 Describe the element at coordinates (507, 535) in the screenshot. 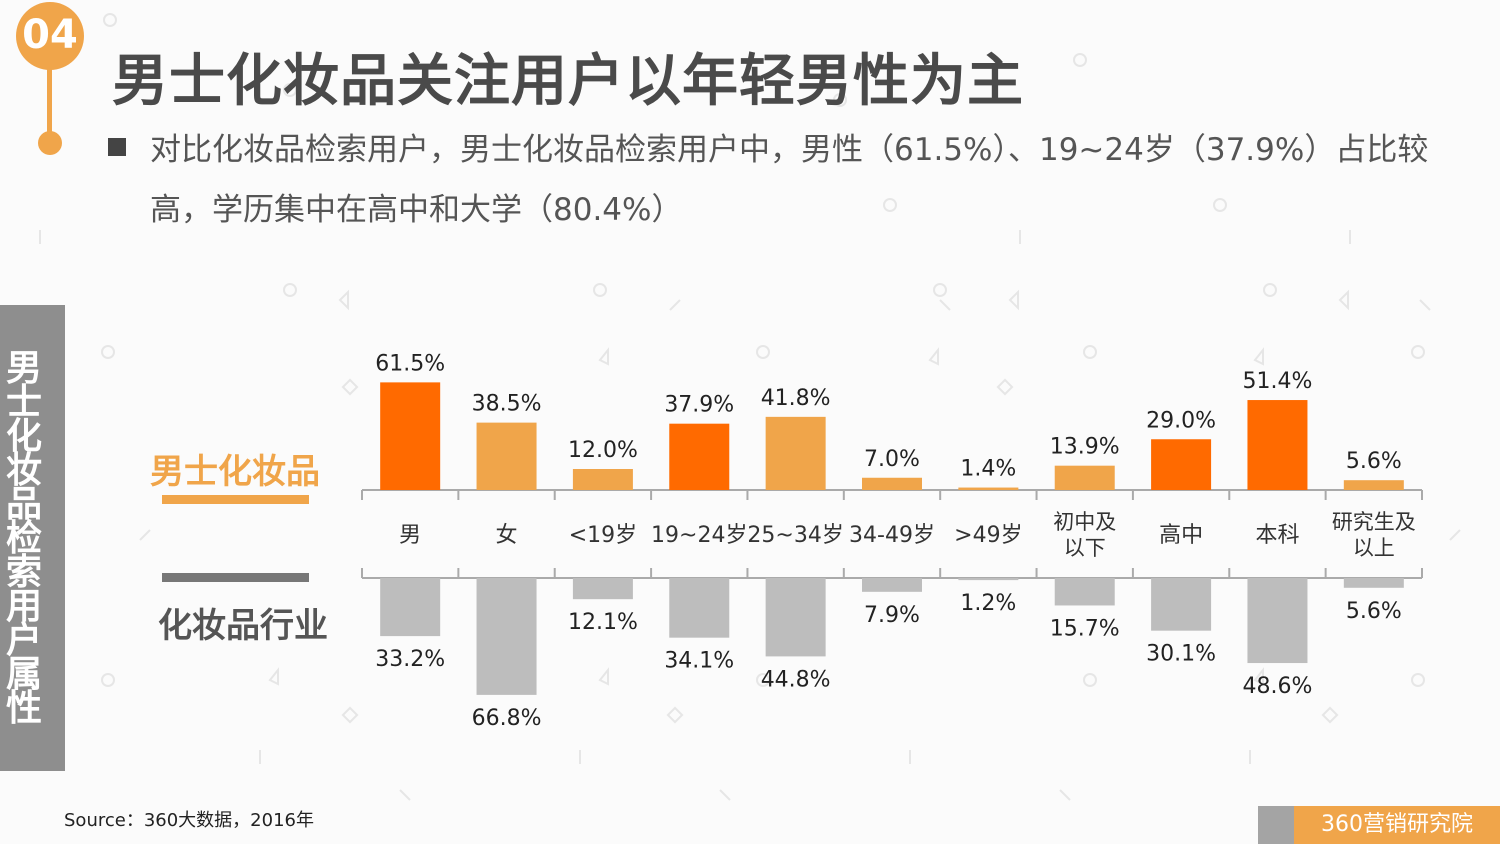

I see `category-label-1: 女` at that location.